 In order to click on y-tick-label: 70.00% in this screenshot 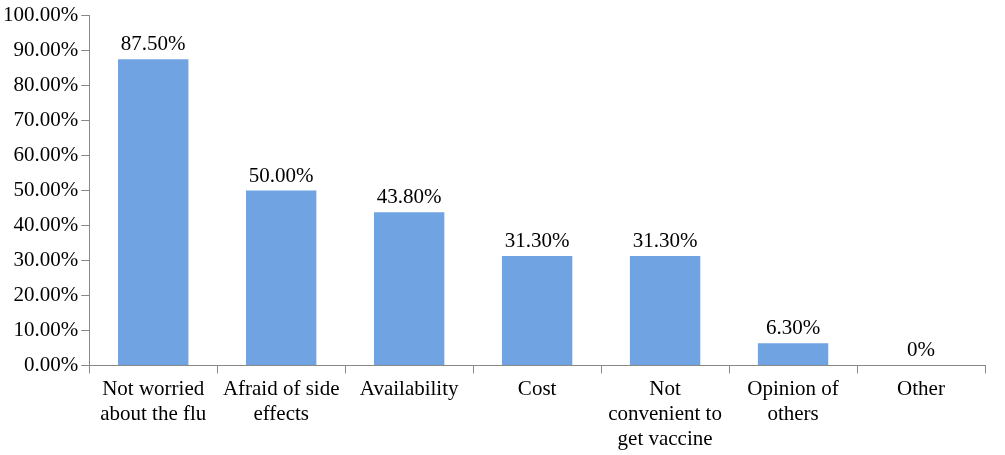, I will do `click(46, 119)`.